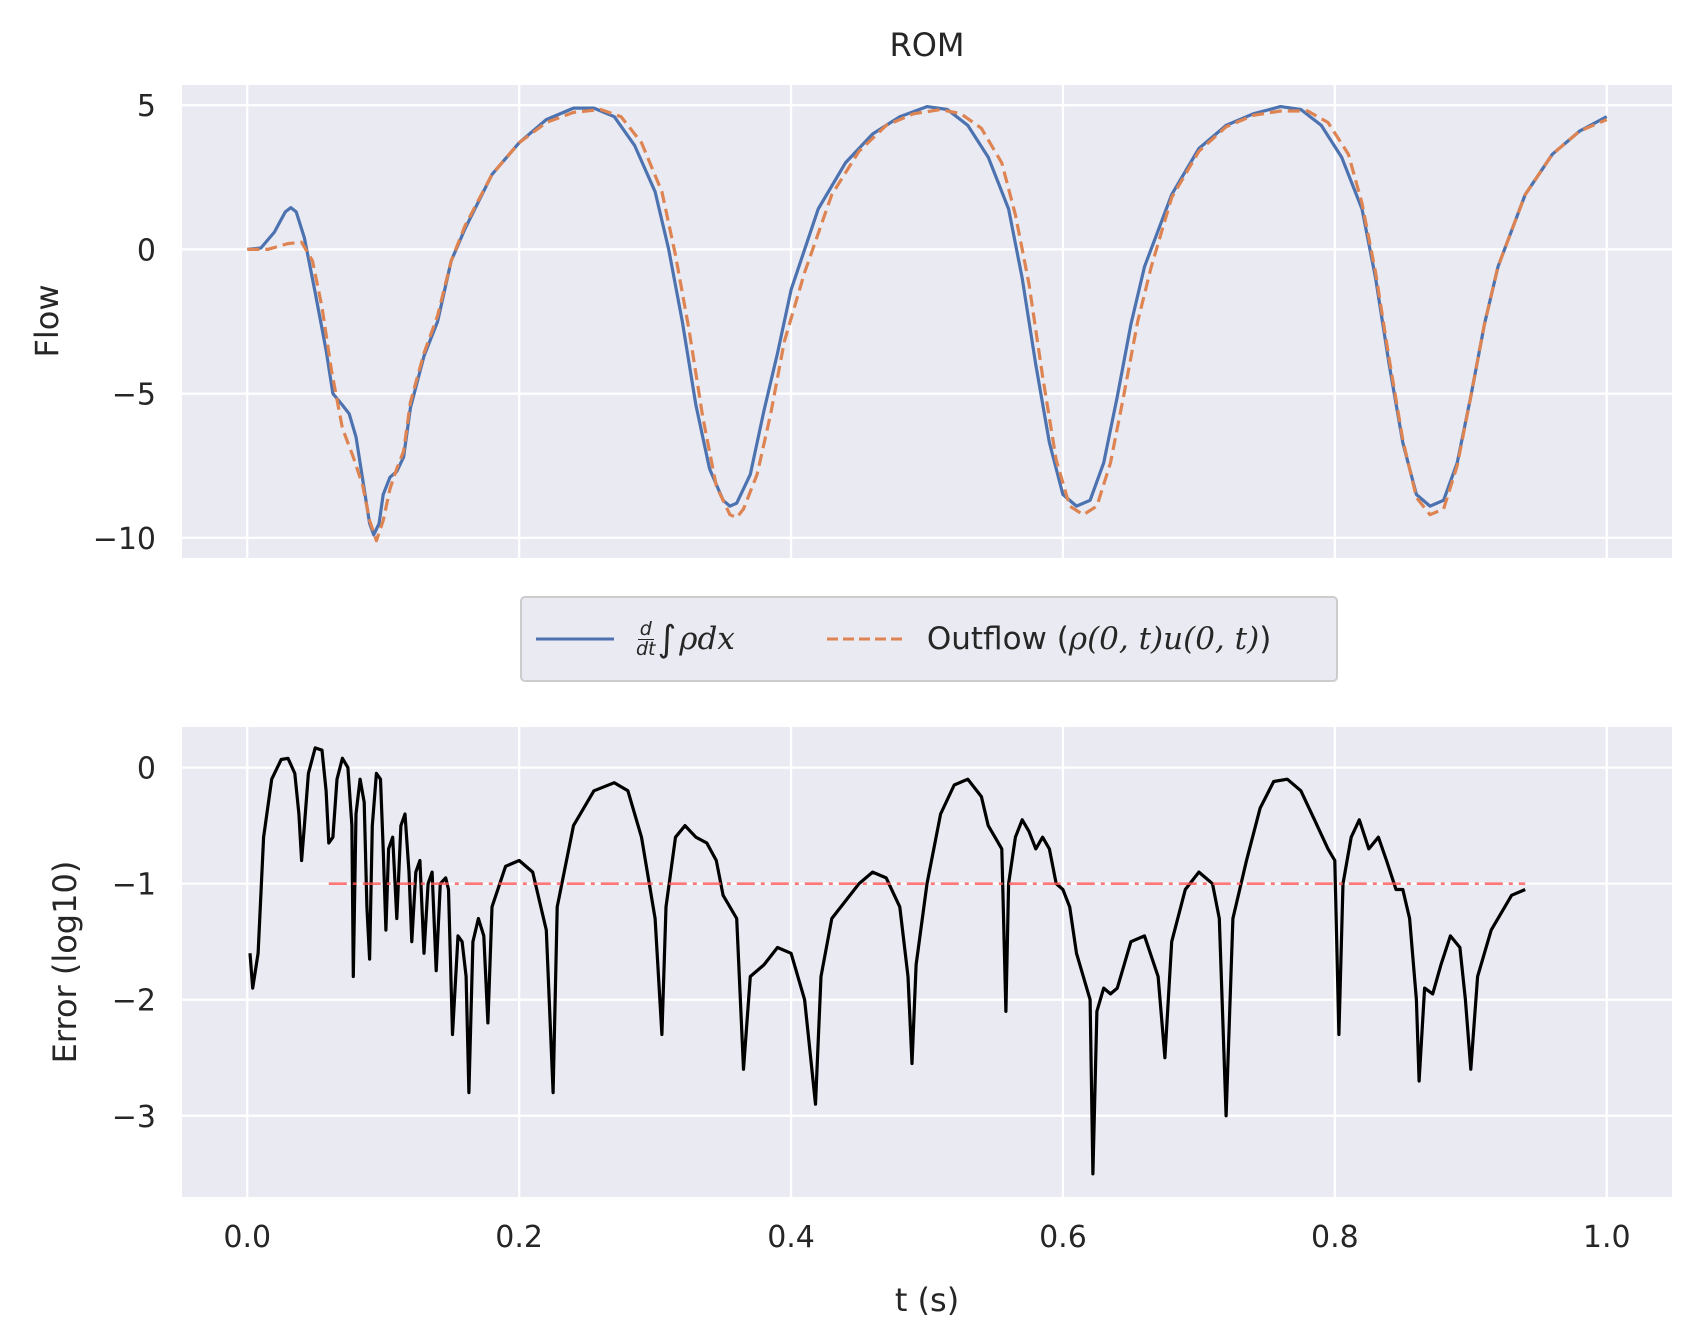 The image size is (1697, 1343). Describe the element at coordinates (997, 639) in the screenshot. I see `legend-outflow-text: Outflow (` at that location.